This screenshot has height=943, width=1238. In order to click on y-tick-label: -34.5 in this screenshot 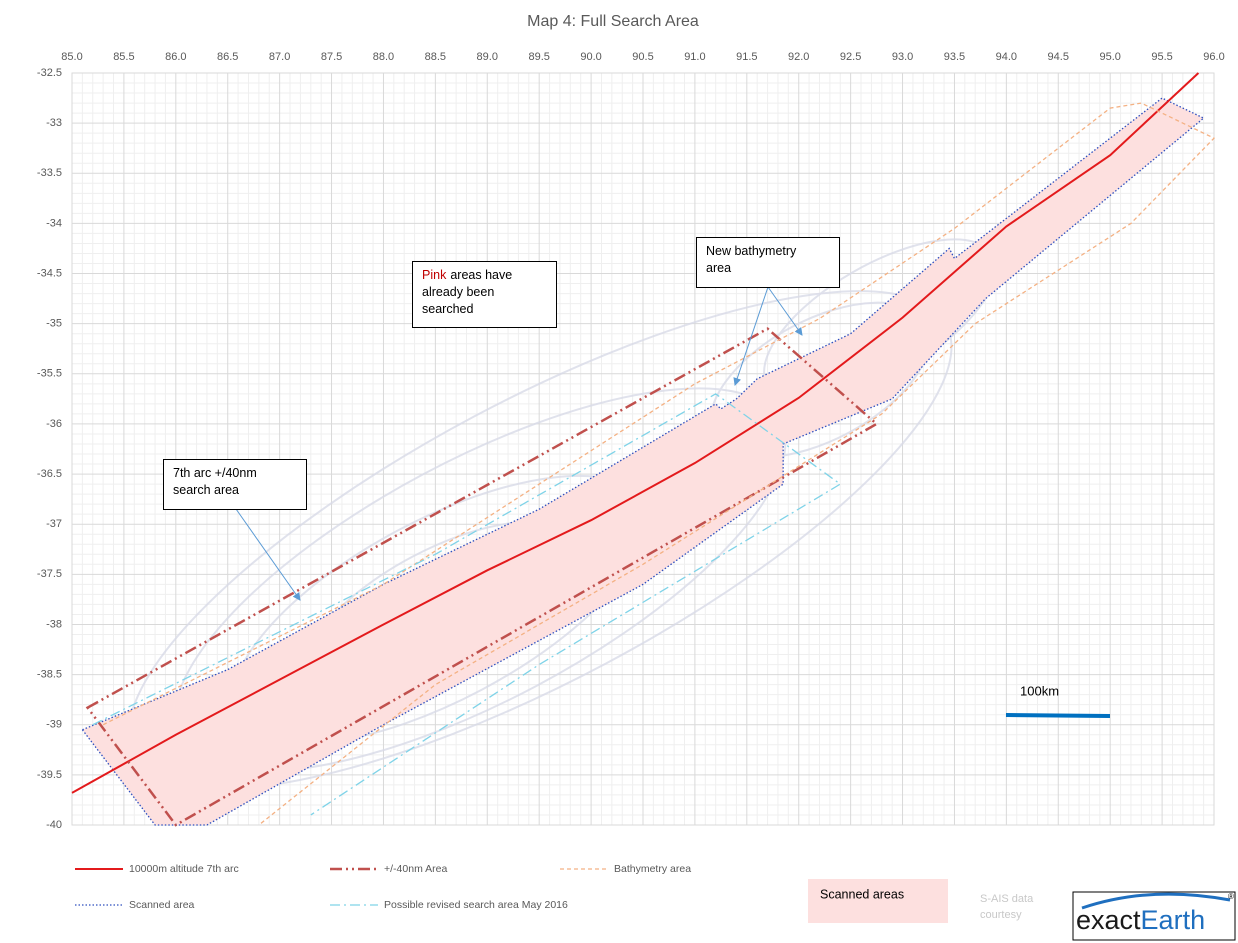, I will do `click(49, 273)`.